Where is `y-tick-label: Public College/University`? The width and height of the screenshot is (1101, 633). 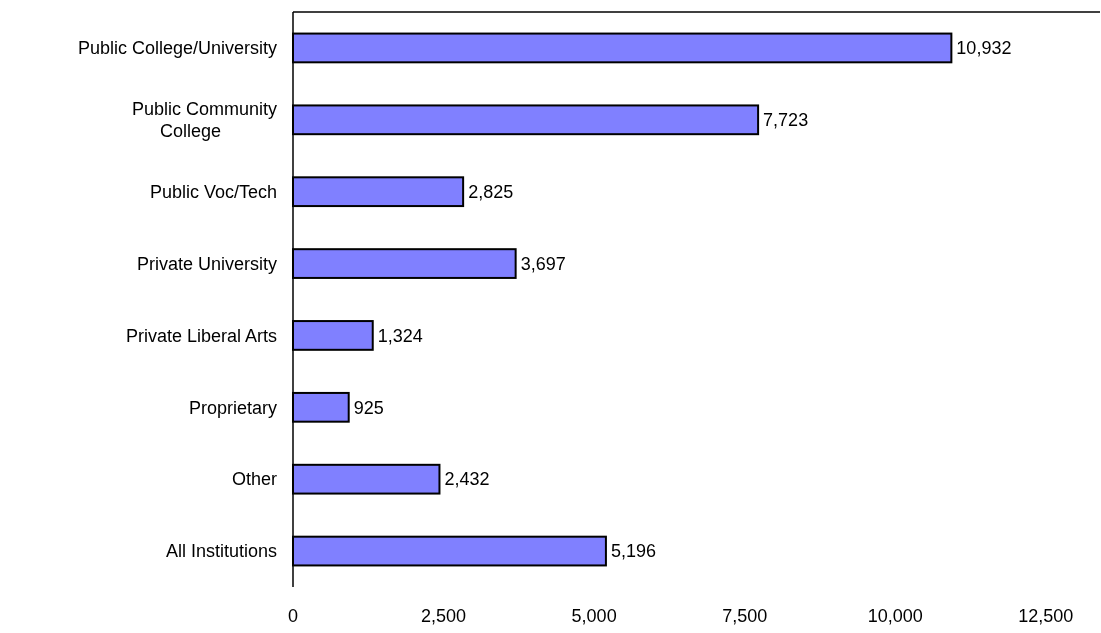
y-tick-label: Public College/University is located at coordinates (177, 48).